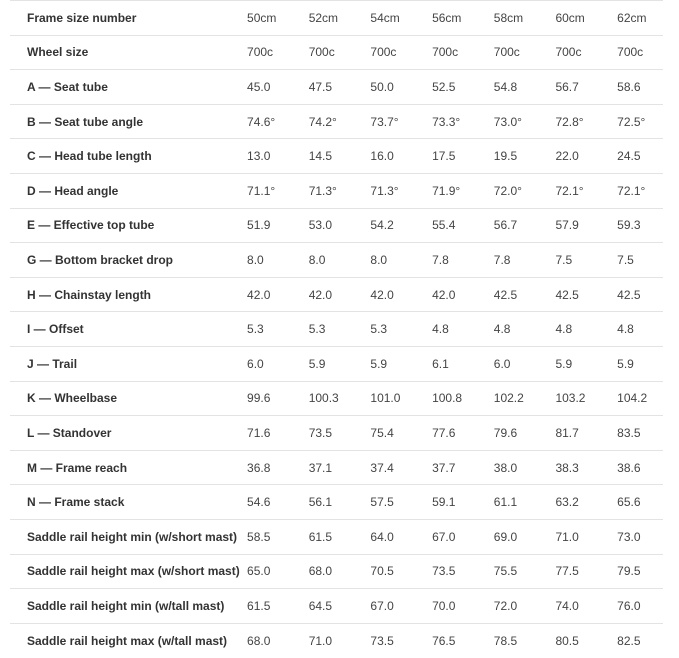 This screenshot has height=658, width=679. What do you see at coordinates (579, 571) in the screenshot?
I see `table-cell: 77.5` at bounding box center [579, 571].